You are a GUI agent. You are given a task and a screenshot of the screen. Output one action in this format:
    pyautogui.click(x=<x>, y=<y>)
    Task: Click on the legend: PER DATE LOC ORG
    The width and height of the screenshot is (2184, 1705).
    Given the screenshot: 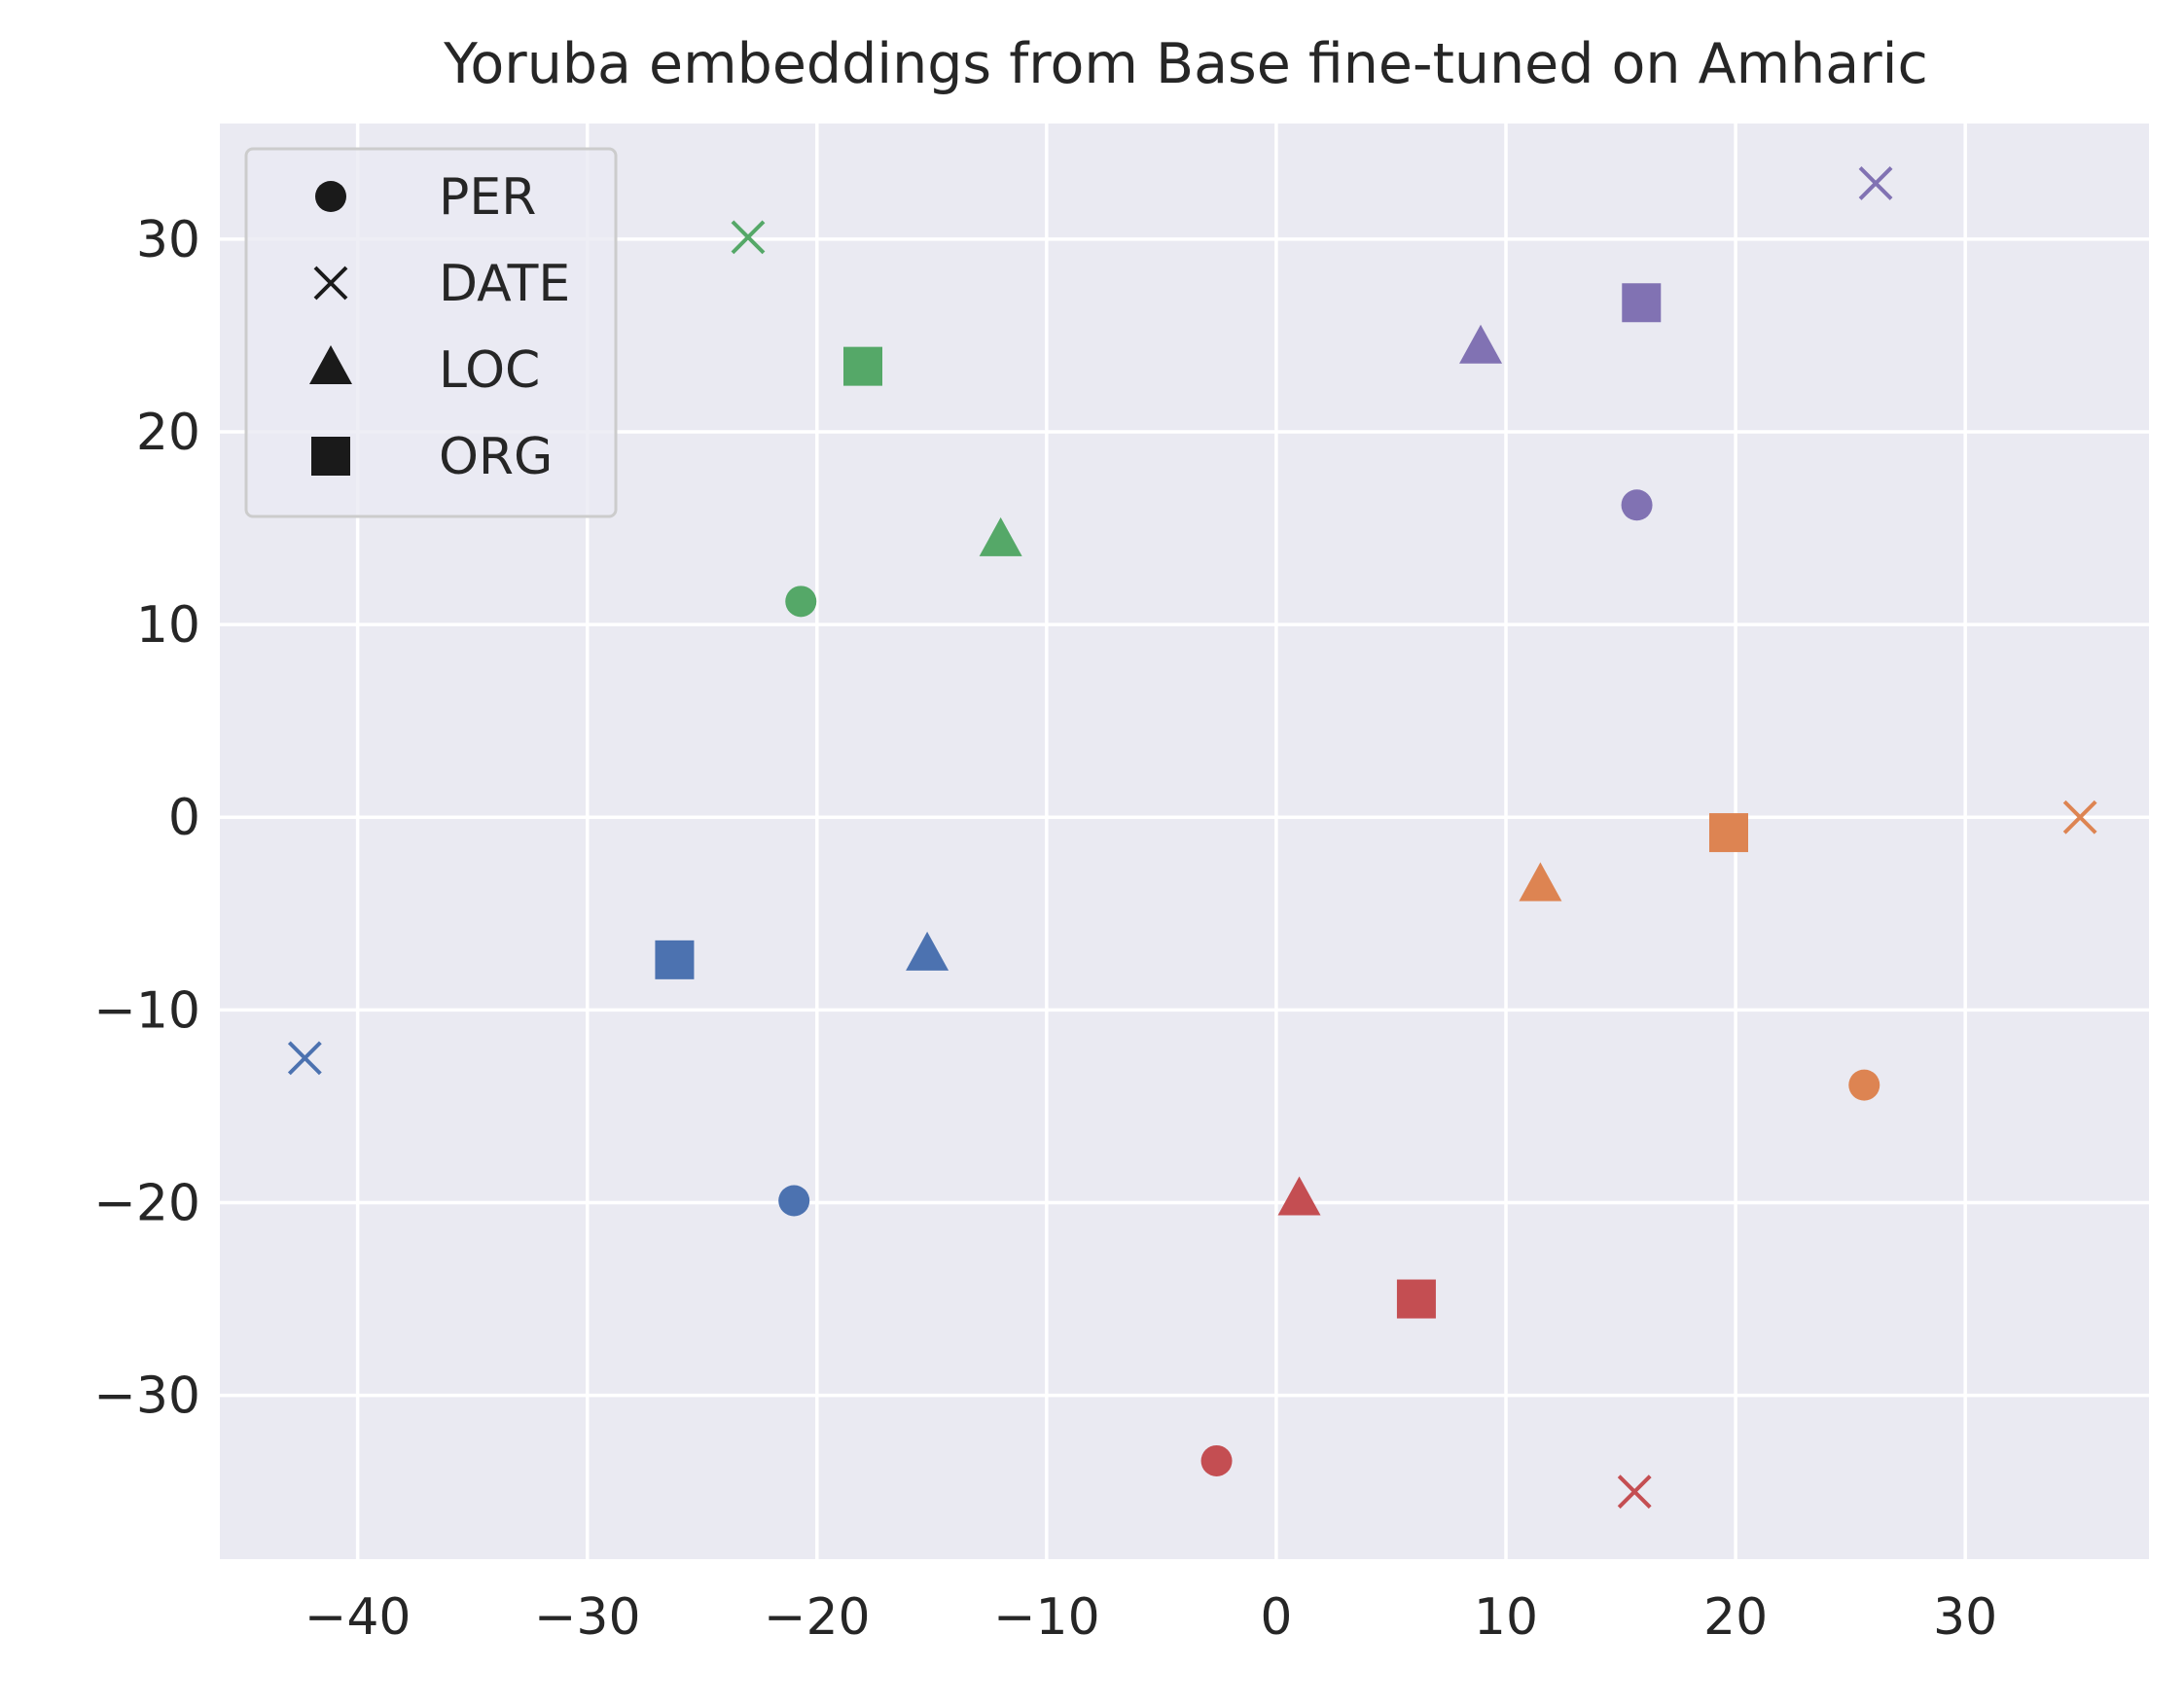 What is the action you would take?
    pyautogui.click(x=431, y=332)
    